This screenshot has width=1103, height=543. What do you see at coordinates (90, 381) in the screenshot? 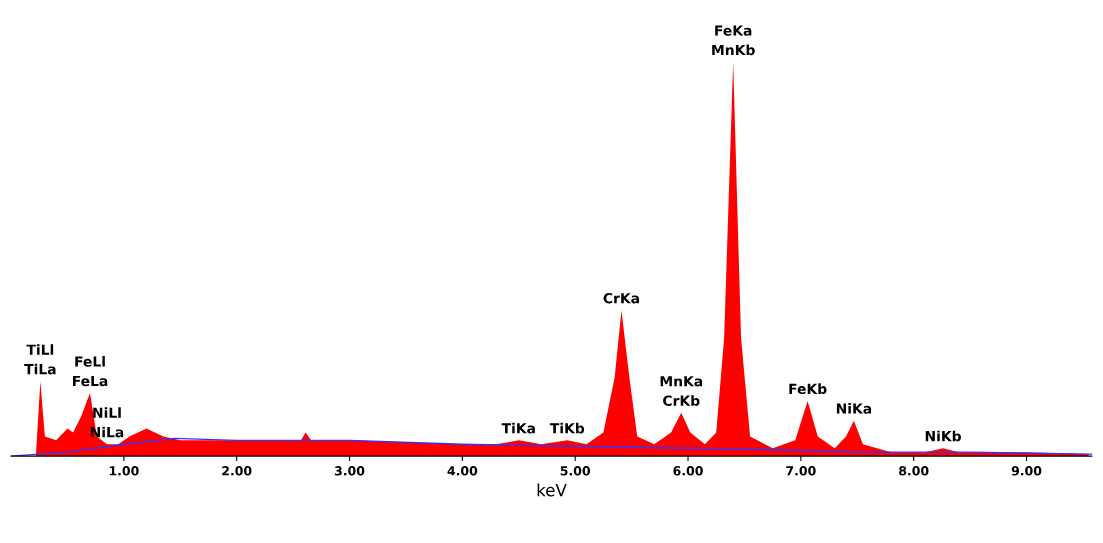
I see `annotation: FeLa` at bounding box center [90, 381].